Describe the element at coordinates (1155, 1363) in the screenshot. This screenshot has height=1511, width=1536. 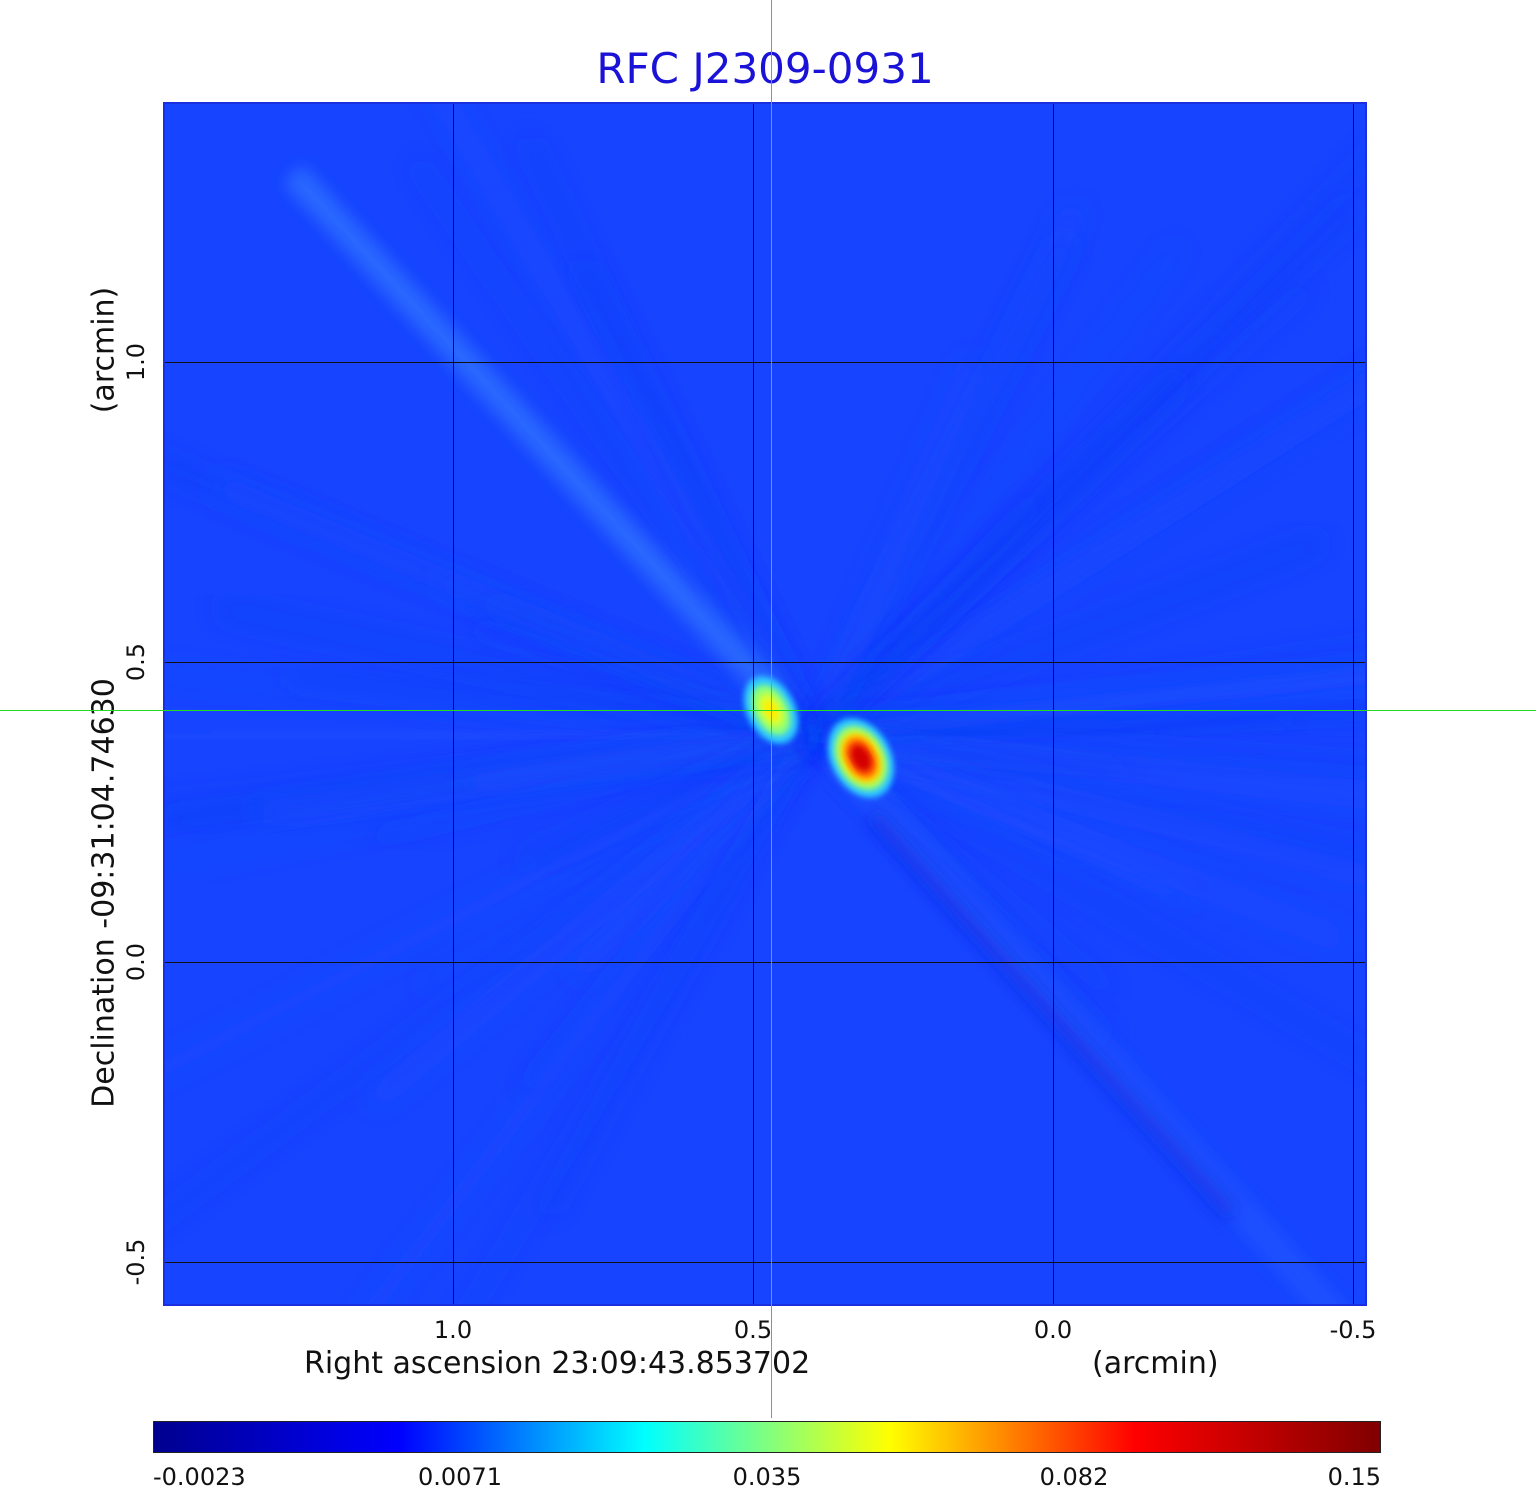
I see `x-axis-unit: (arcmin)` at that location.